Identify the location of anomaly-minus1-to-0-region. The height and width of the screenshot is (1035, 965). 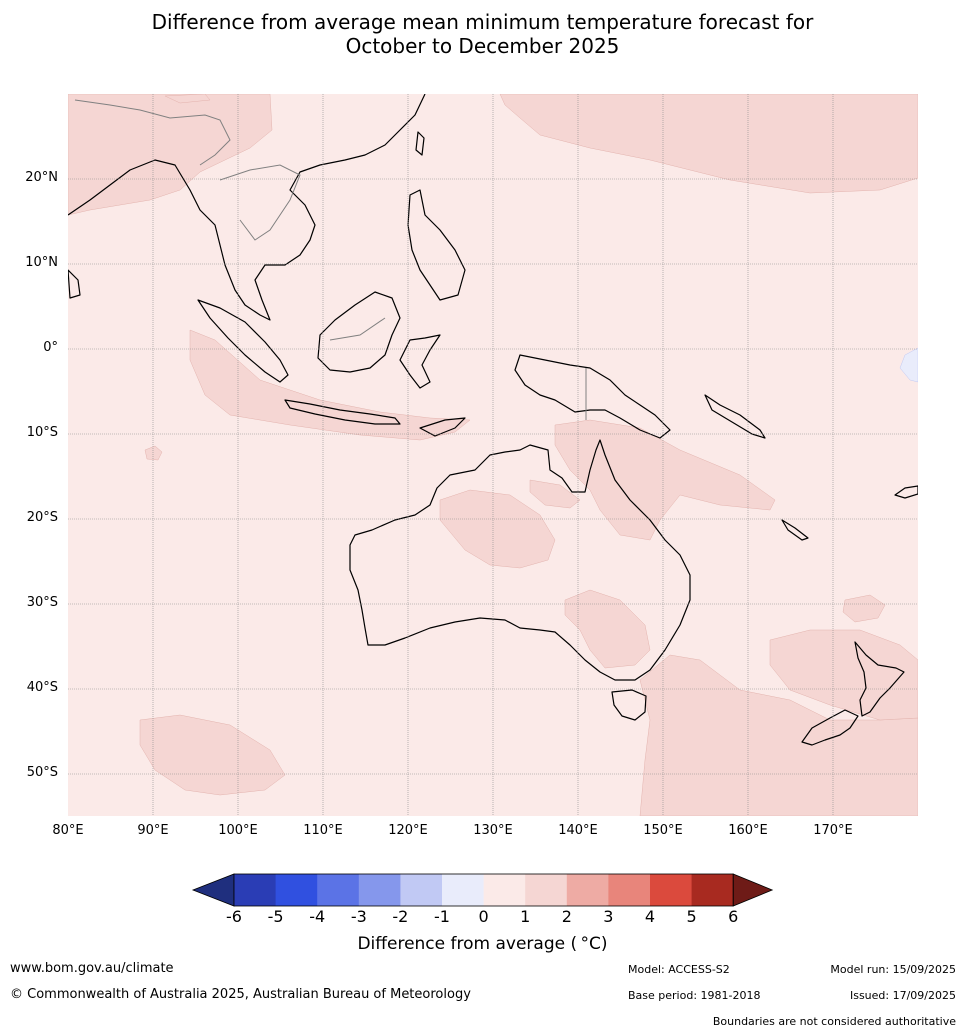
(908, 365).